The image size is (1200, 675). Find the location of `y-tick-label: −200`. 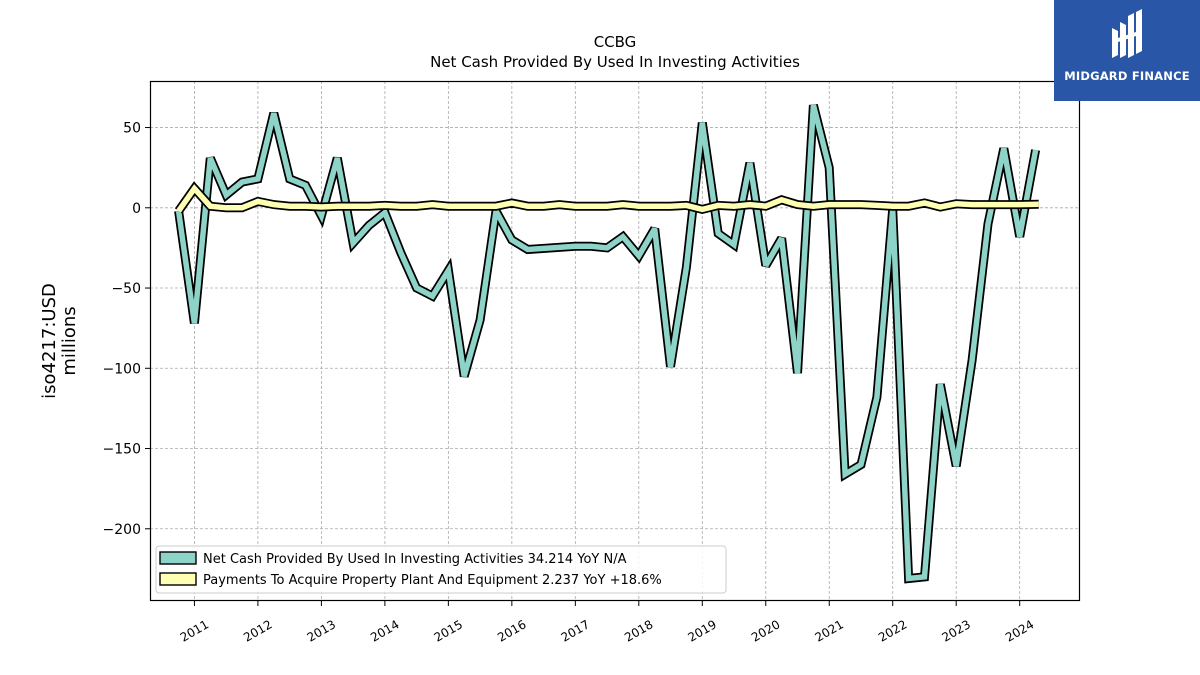

y-tick-label: −200 is located at coordinates (122, 530).